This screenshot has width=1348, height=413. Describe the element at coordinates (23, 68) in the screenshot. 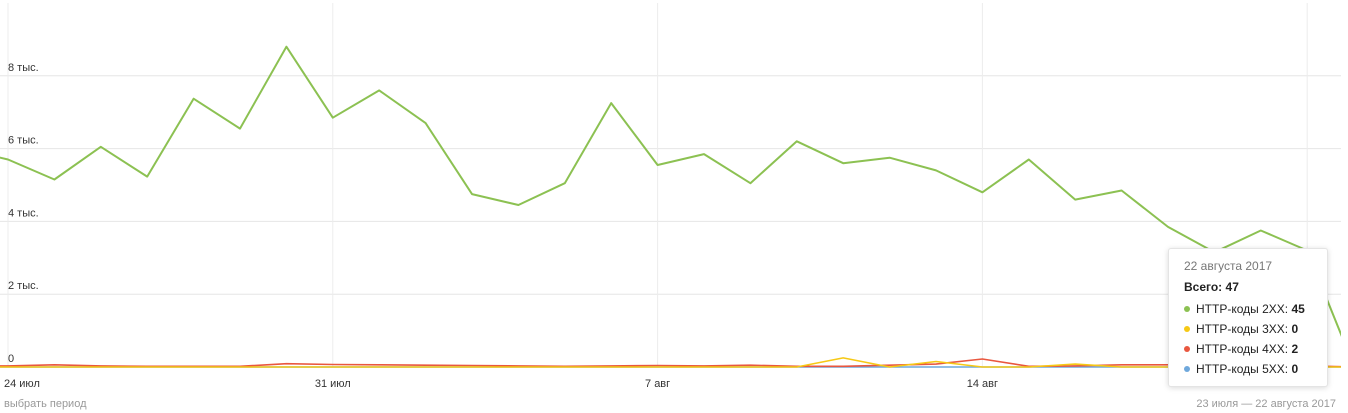

I see `y-tick-label: 8 тыс.` at that location.